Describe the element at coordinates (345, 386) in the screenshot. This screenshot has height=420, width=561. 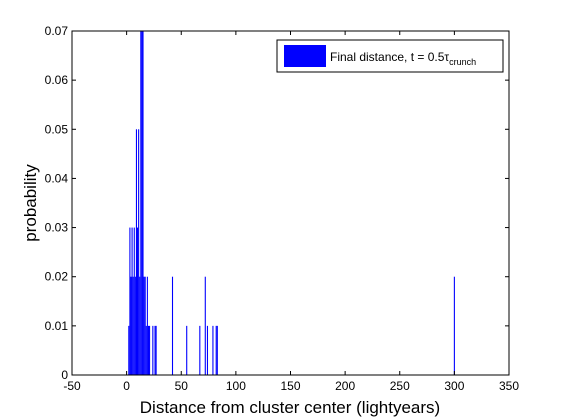
I see `x-tick-label: 200` at that location.